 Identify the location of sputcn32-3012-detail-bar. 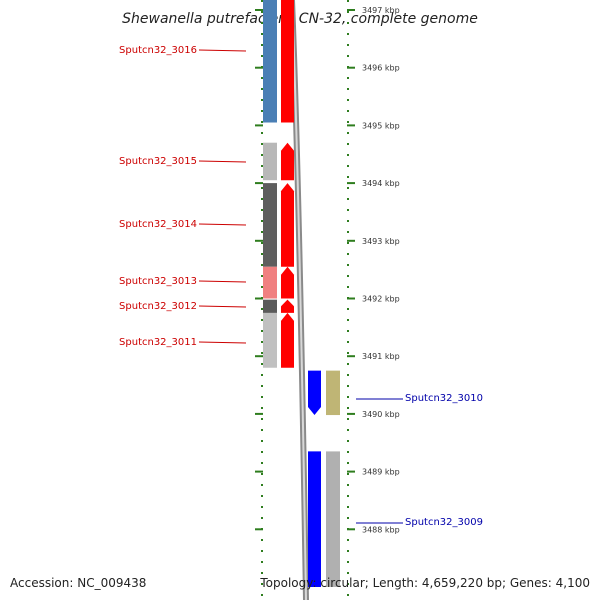
(270, 306).